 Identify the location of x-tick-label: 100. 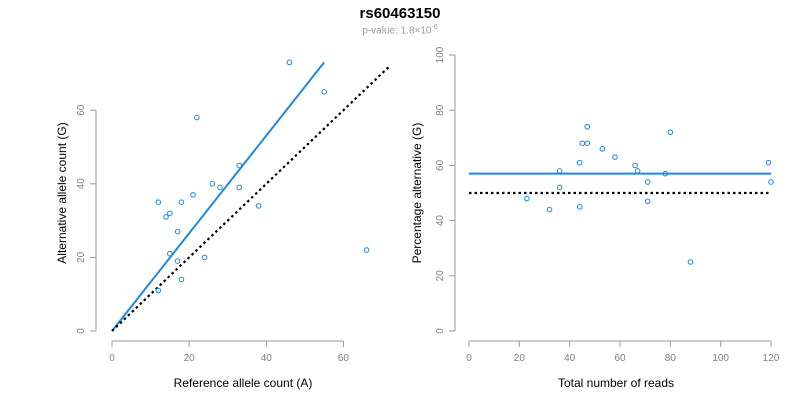
(720, 358).